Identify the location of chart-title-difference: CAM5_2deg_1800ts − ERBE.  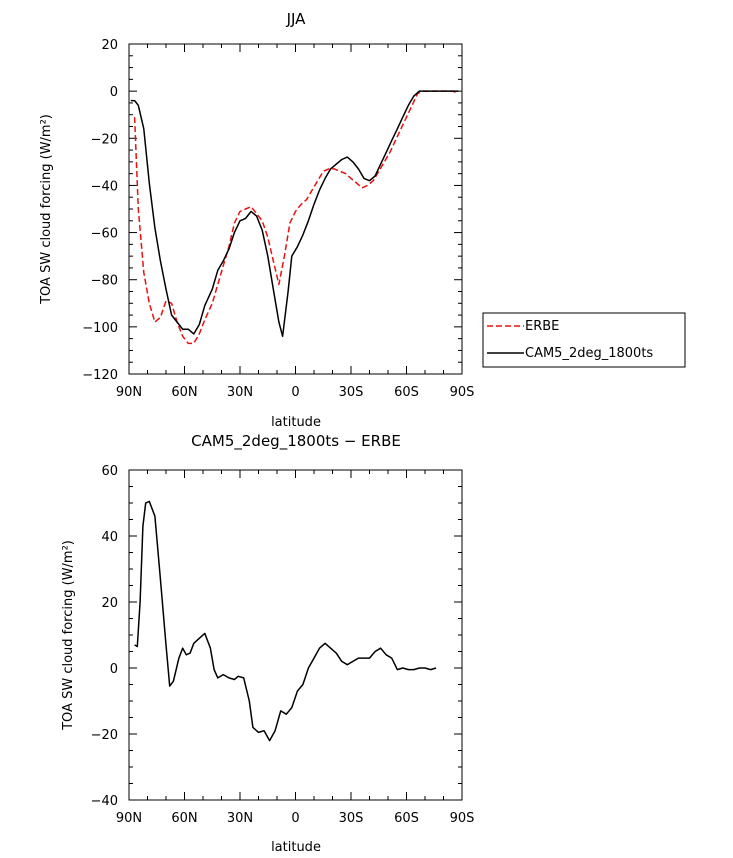
(296, 441).